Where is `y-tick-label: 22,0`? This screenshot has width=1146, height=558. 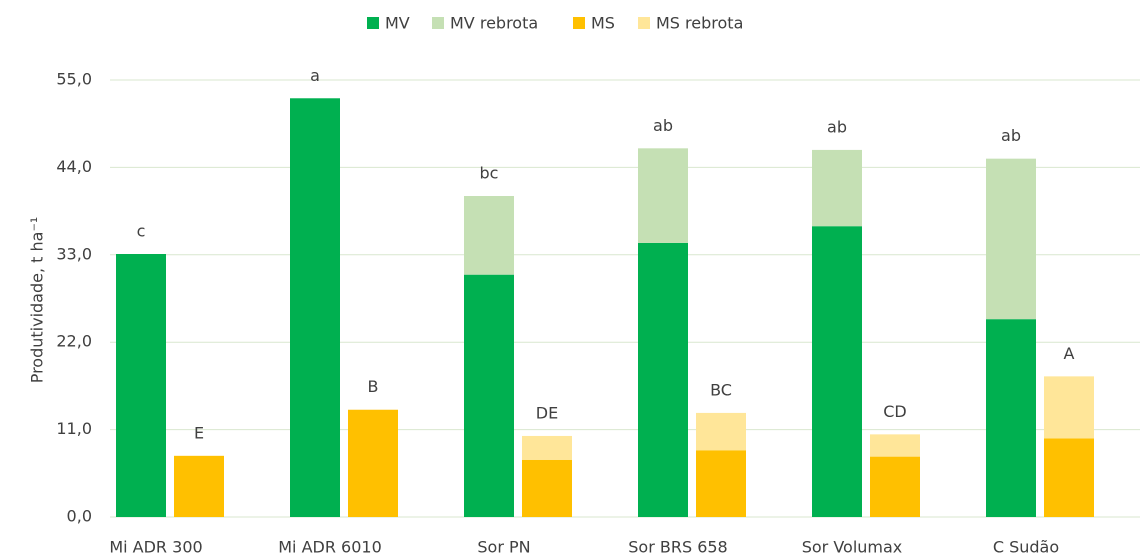 y-tick-label: 22,0 is located at coordinates (74, 341).